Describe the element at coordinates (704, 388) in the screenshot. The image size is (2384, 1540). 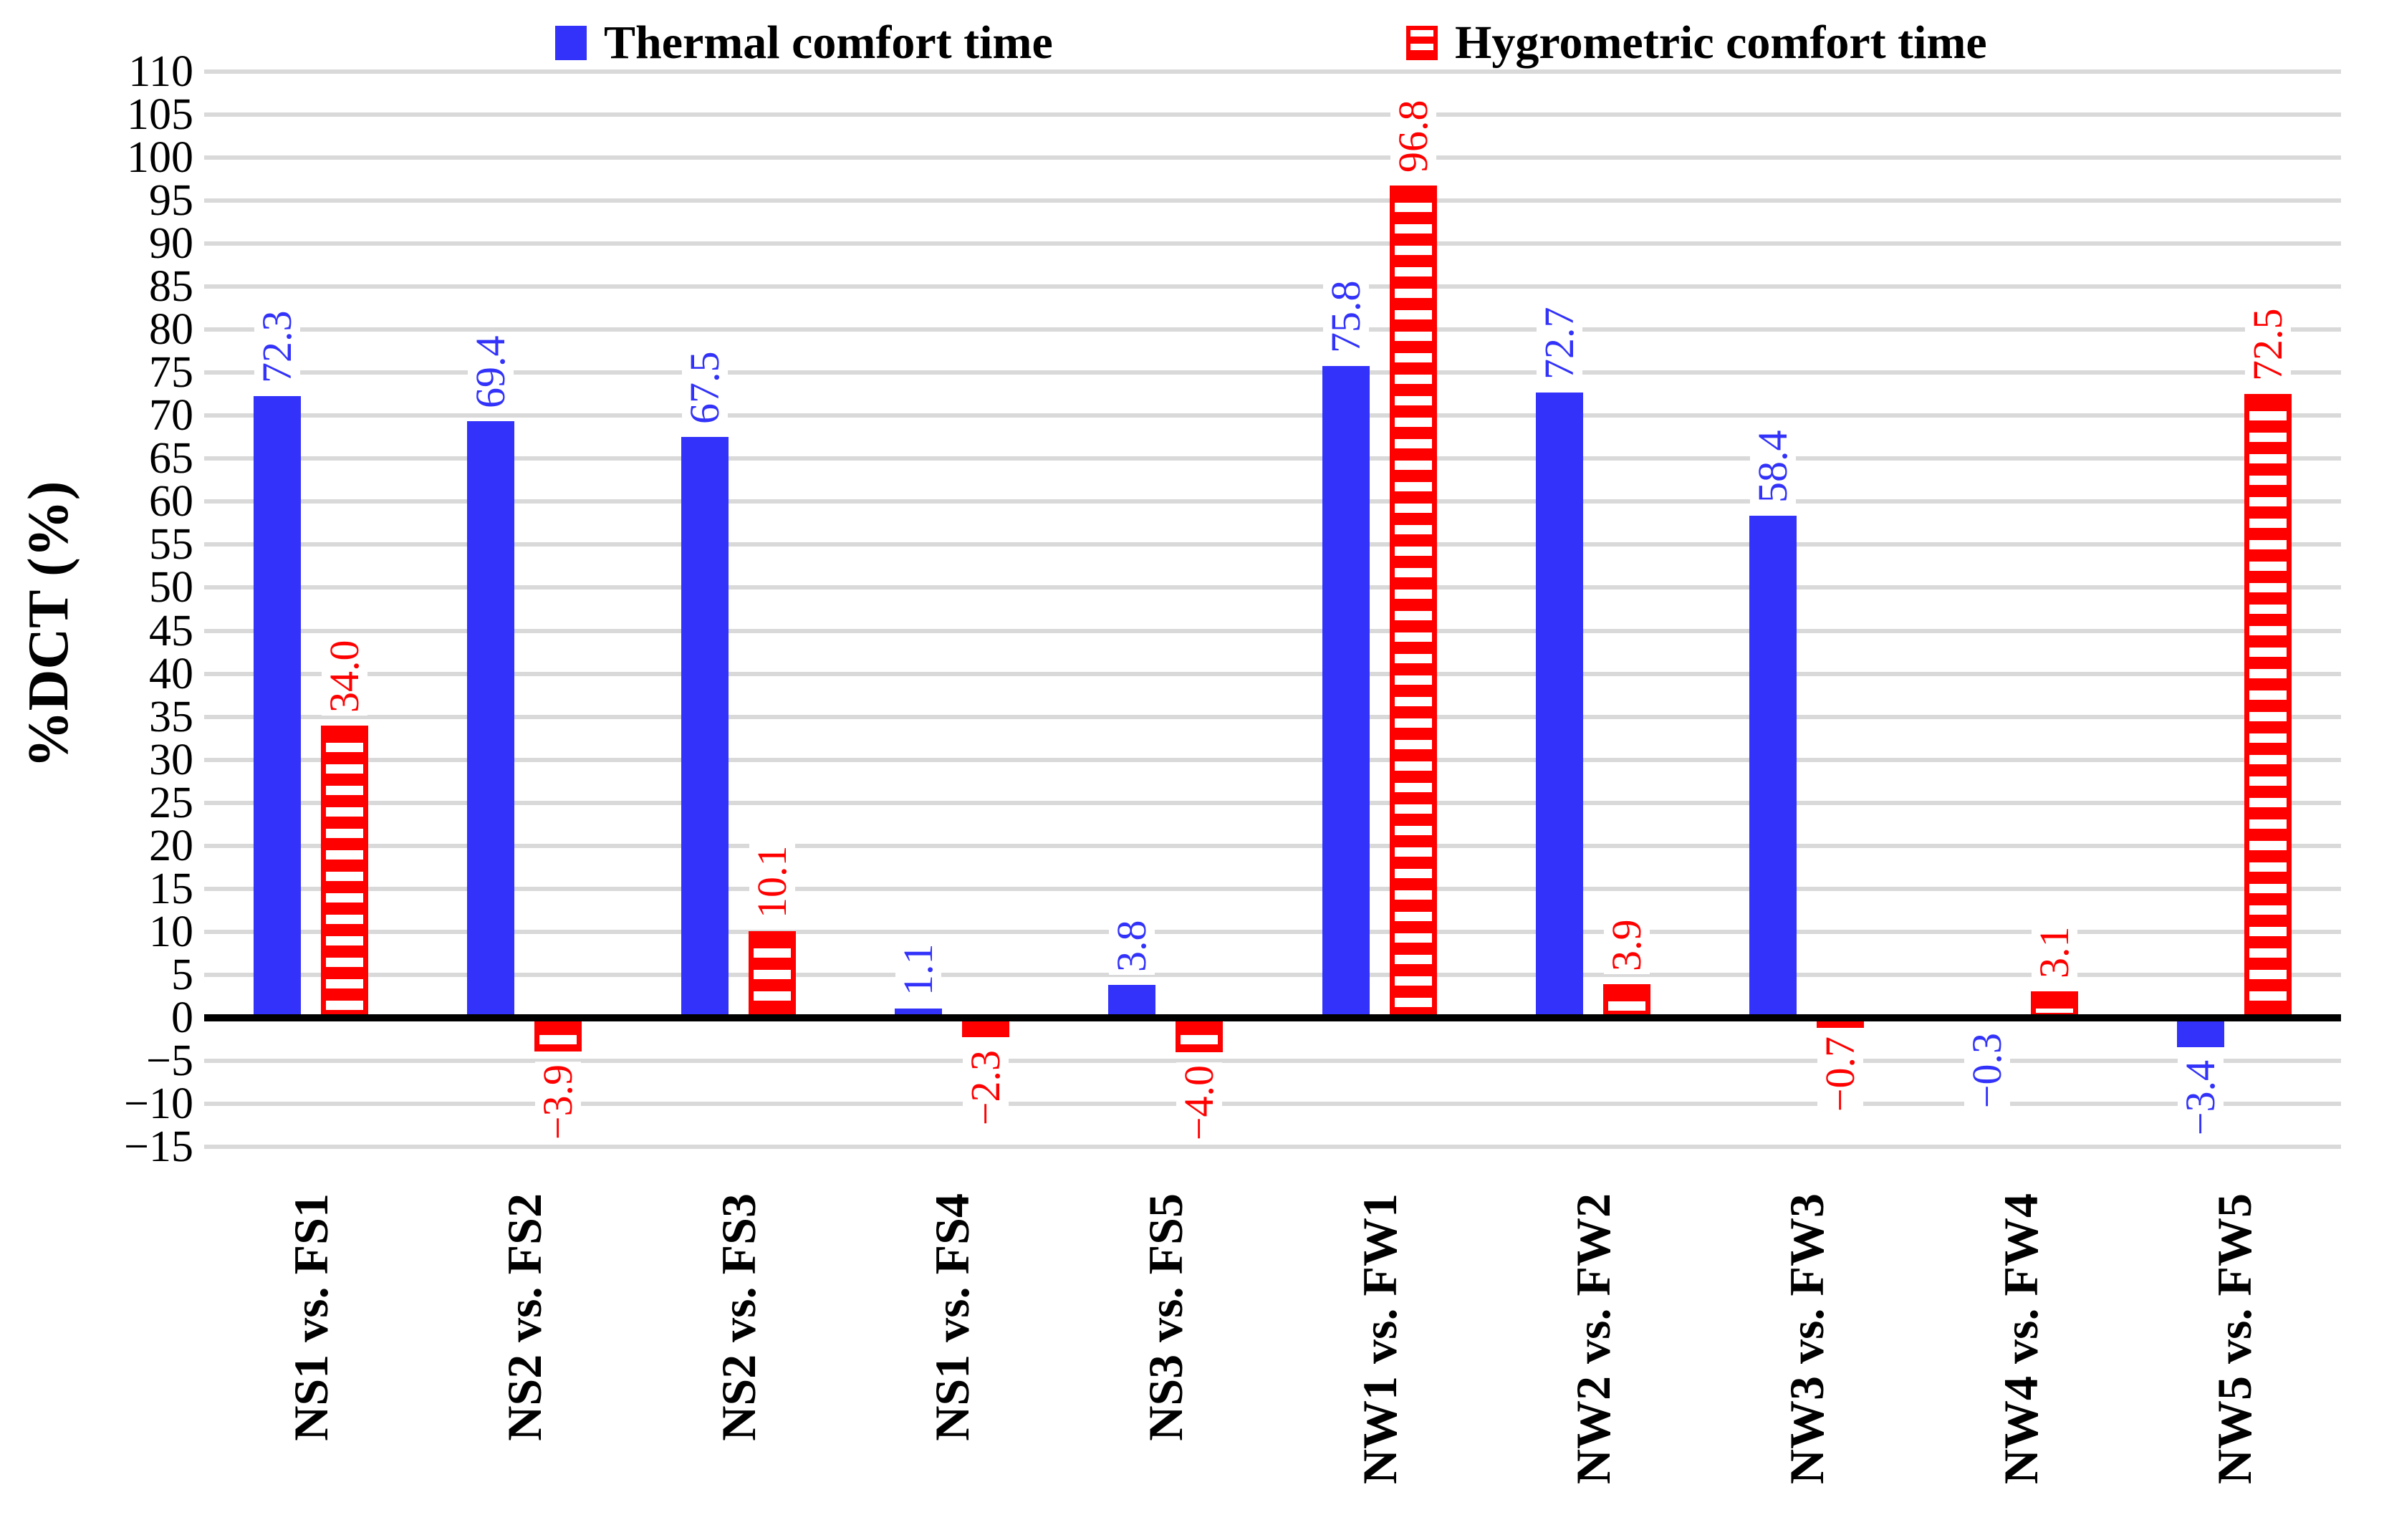
I see `bar-value-label: 67.5` at that location.